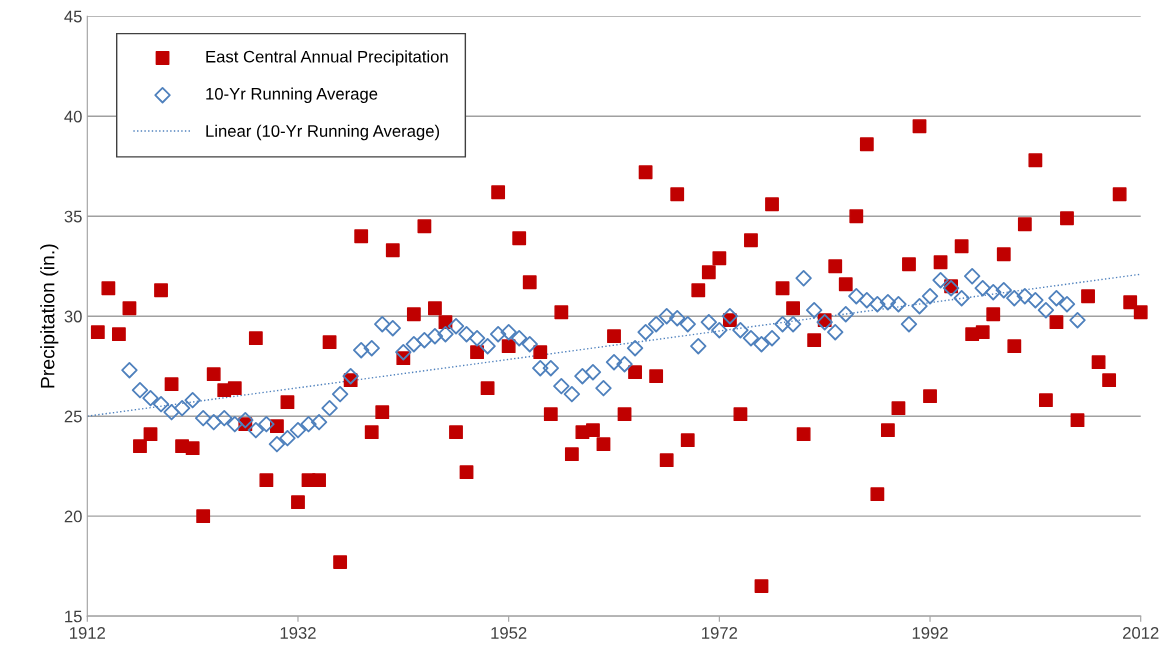  Describe the element at coordinates (1141, 633) in the screenshot. I see `x-tick-label: 2012` at that location.